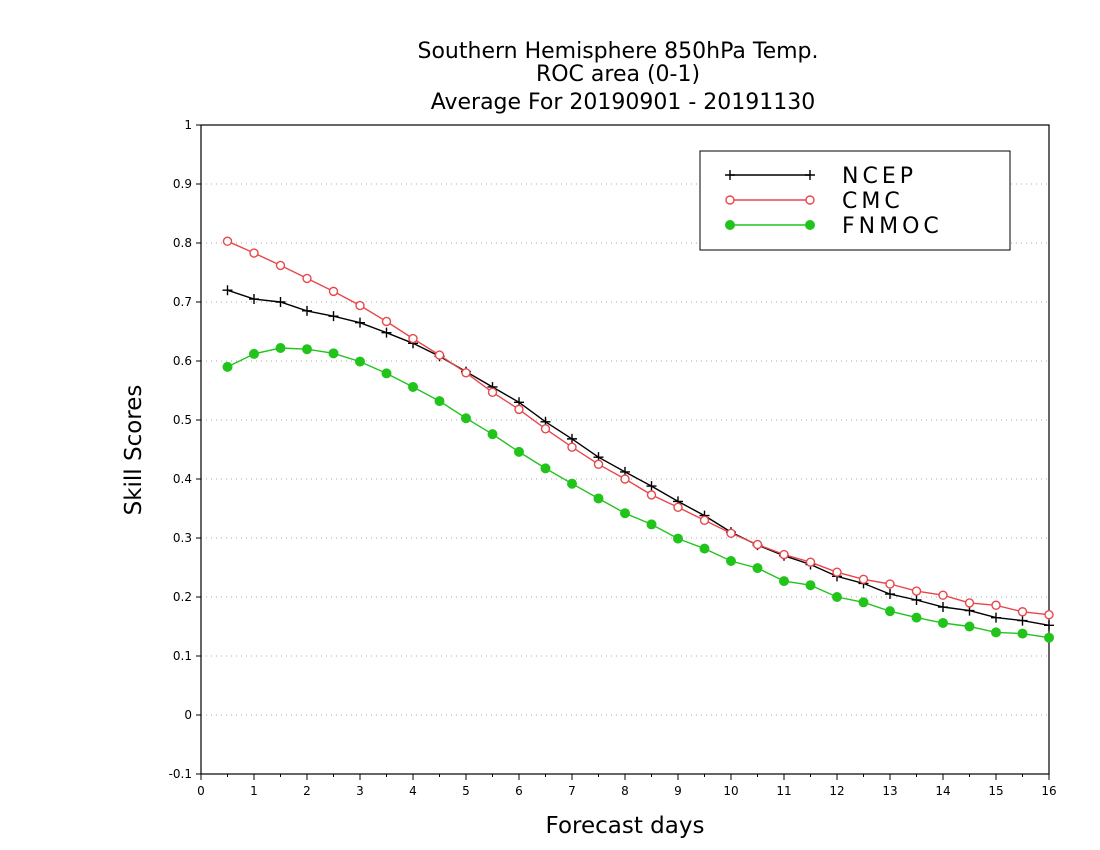 This screenshot has height=850, width=1100. What do you see at coordinates (834, 226) in the screenshot?
I see `legend-entry-fnmoc: FNMOC` at bounding box center [834, 226].